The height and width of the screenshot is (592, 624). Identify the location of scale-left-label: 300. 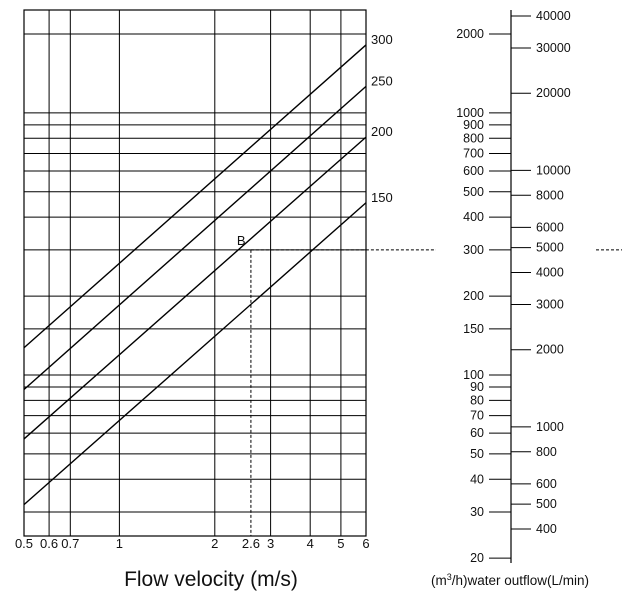
(473, 250).